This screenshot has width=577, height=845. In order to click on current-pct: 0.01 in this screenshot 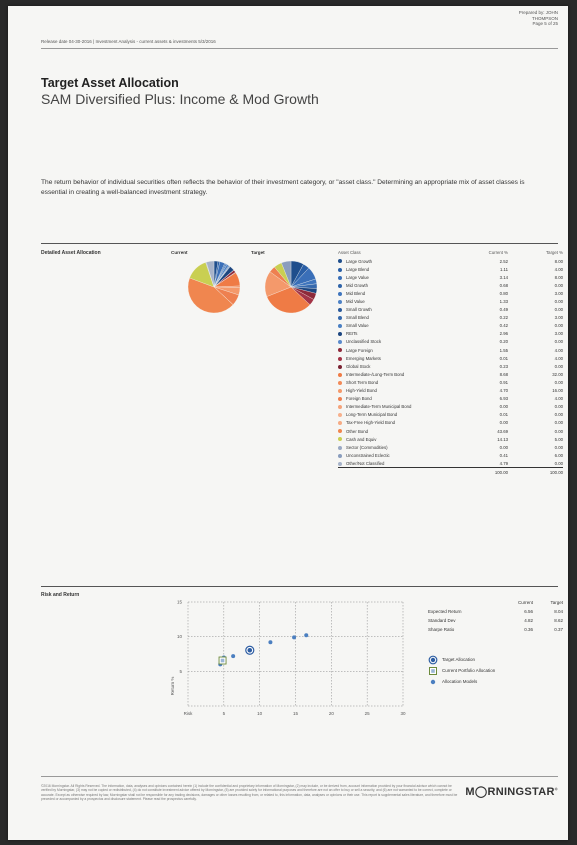, I will do `click(503, 358)`.